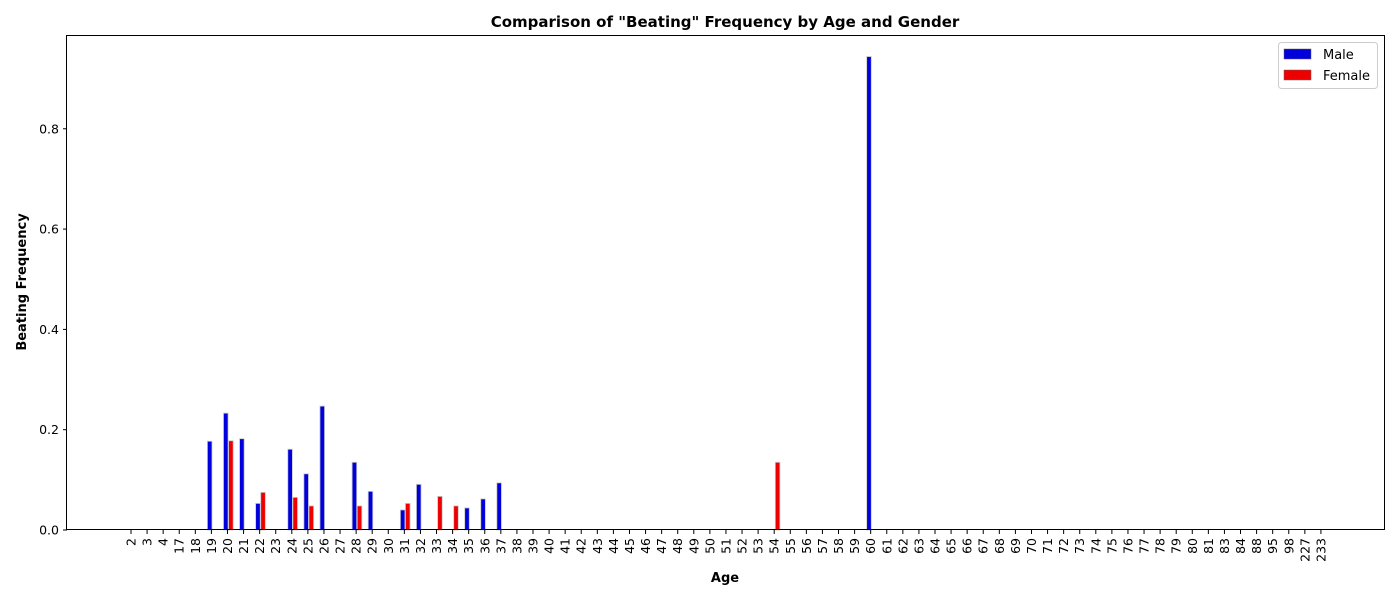 The image size is (1400, 600). Describe the element at coordinates (774, 546) in the screenshot. I see `x-tick-label: 54` at that location.